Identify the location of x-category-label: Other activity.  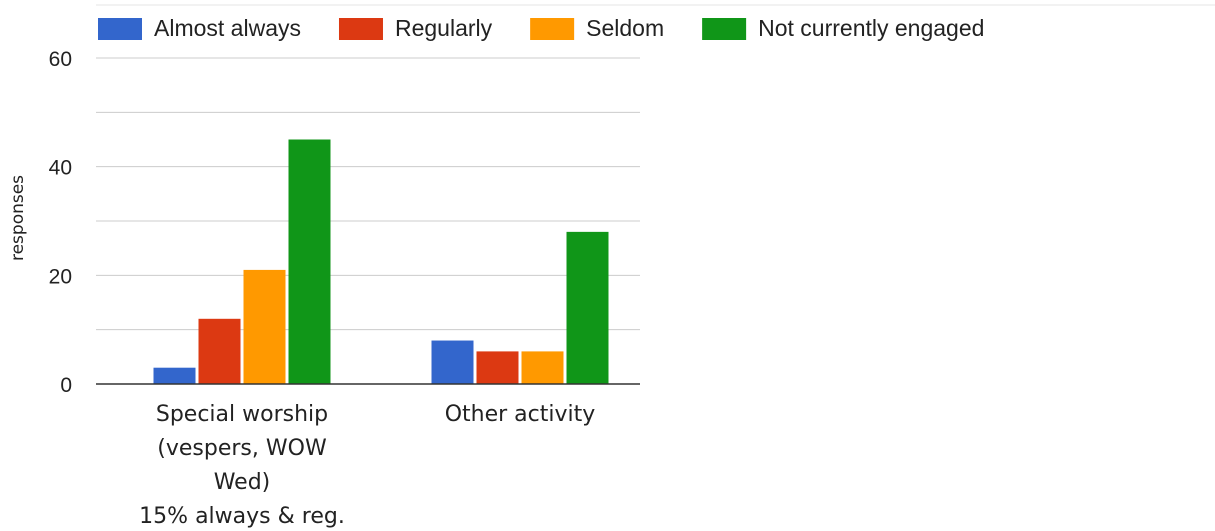
(520, 414).